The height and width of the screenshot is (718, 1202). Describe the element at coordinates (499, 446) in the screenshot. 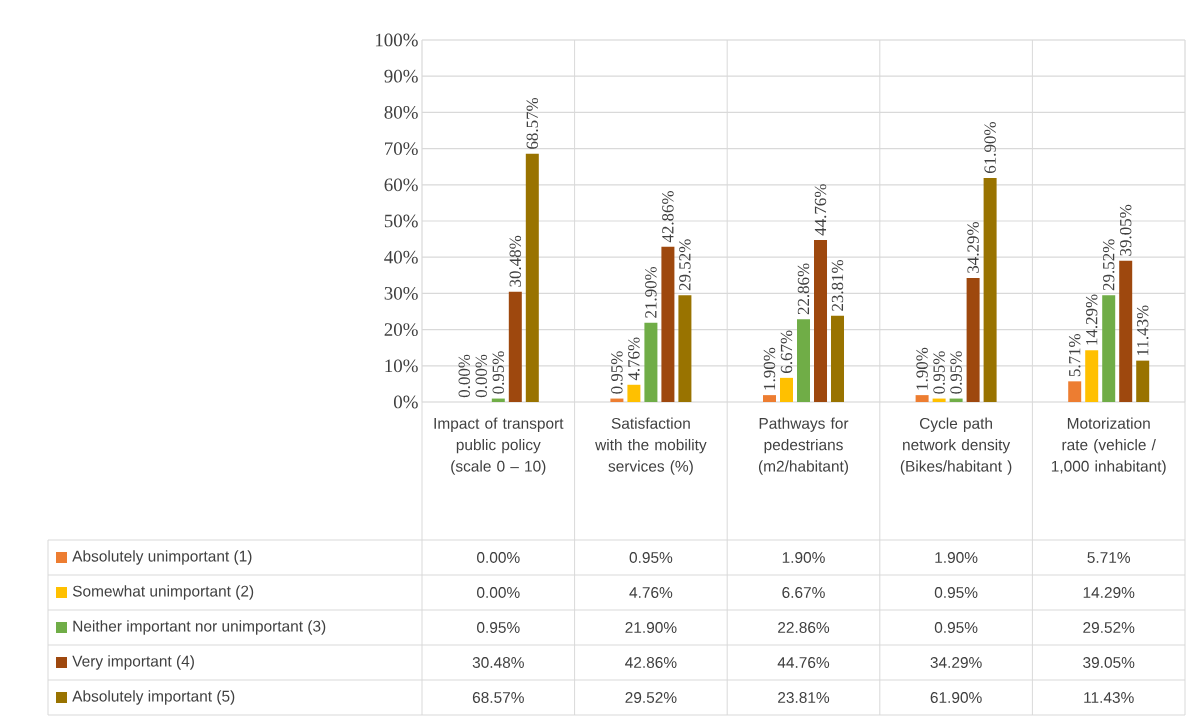

I see `x-tick-label: Impact of transport public policy (scale 0 – 10)` at that location.